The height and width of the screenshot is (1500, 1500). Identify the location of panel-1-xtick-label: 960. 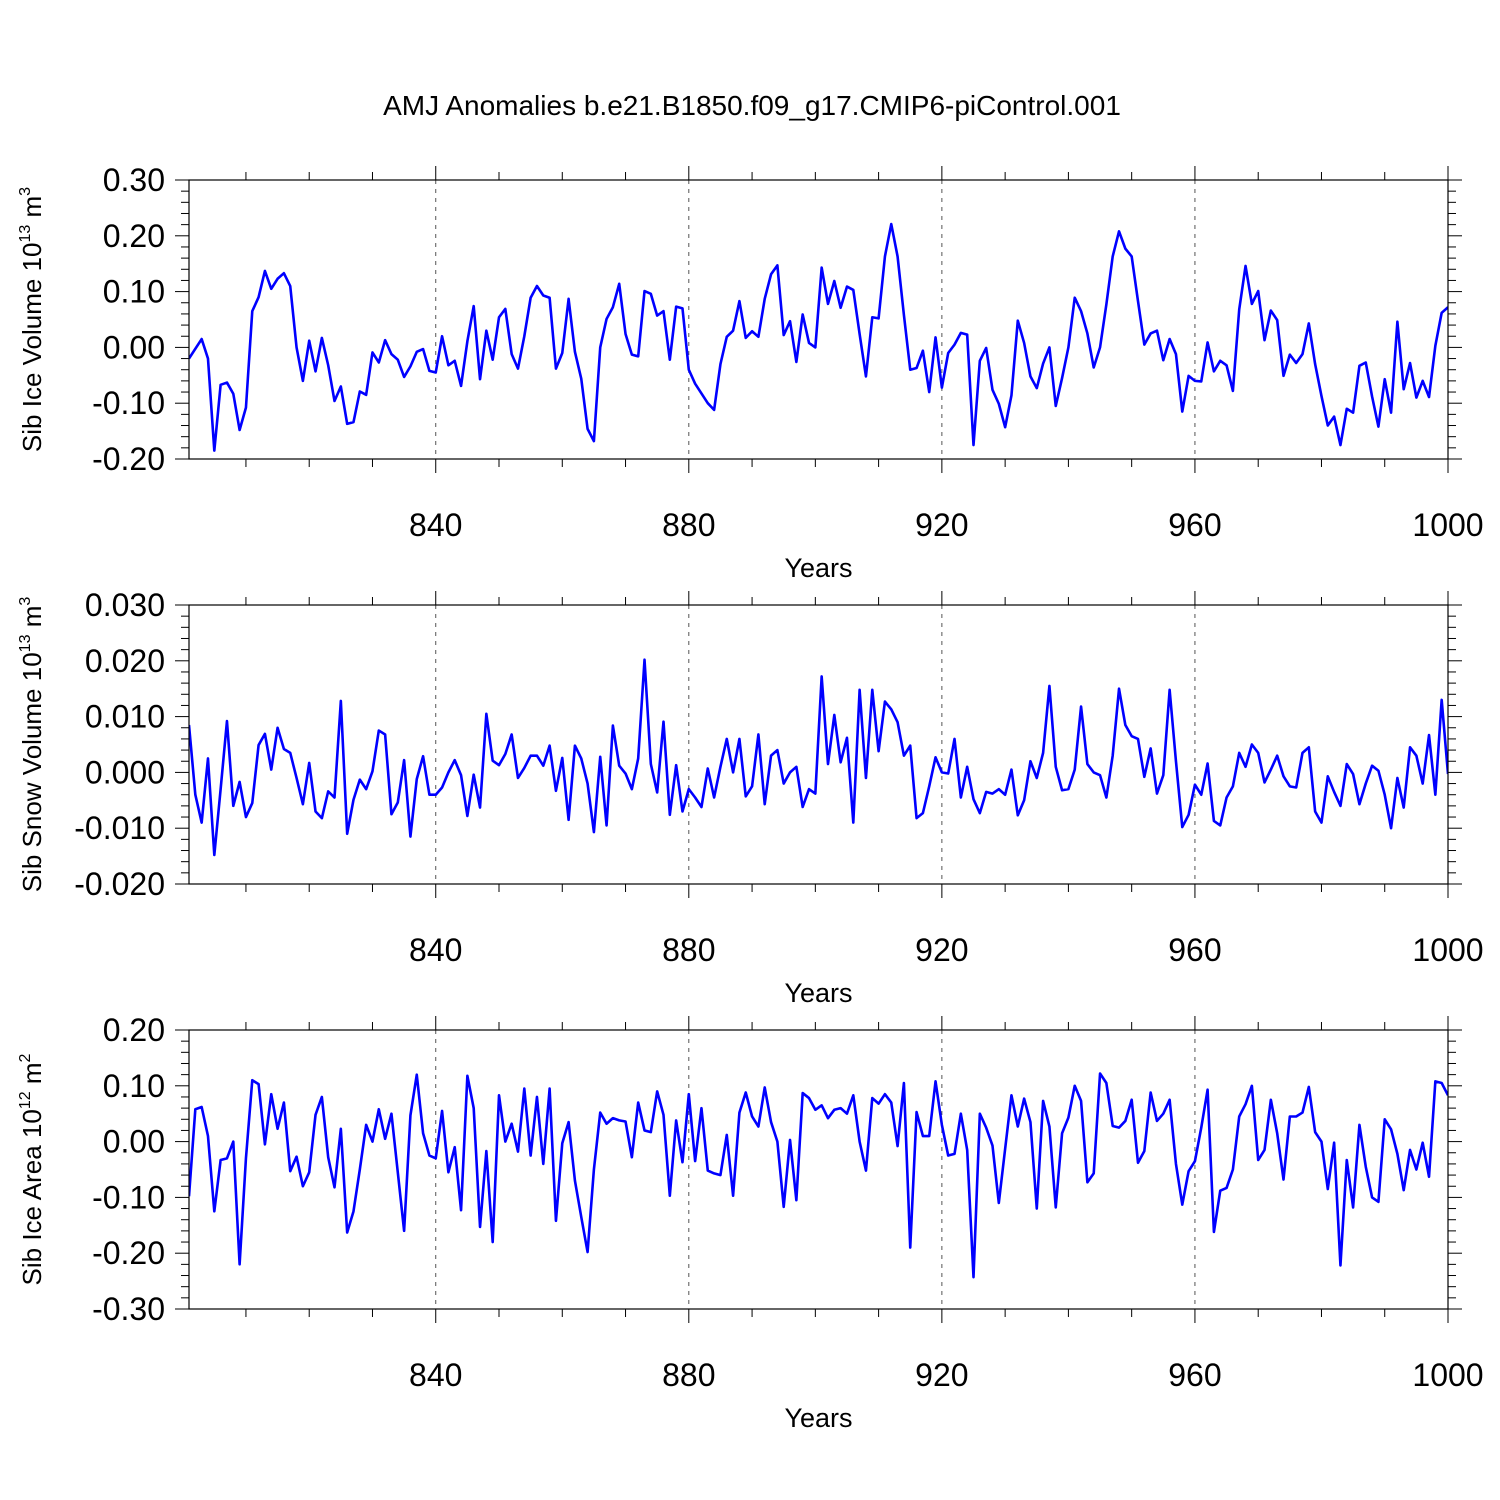
(1194, 525).